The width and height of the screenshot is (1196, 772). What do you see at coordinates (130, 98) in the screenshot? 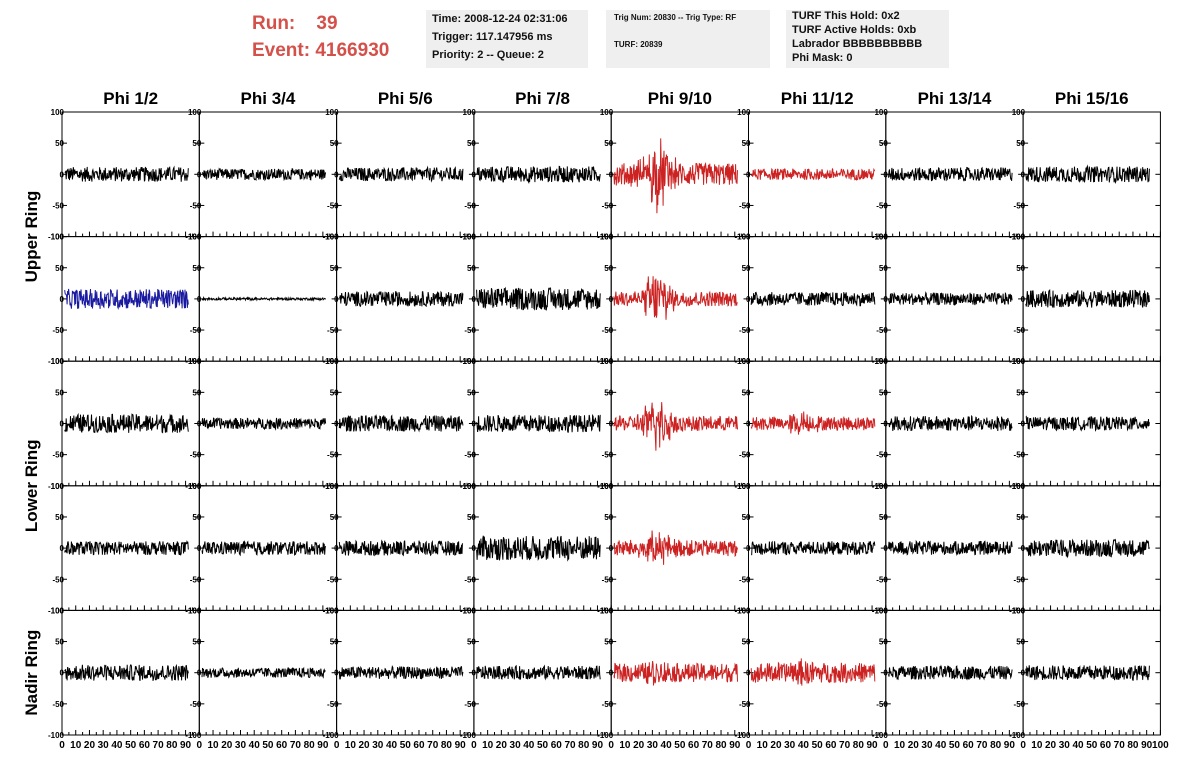
I see `column-title: Phi 1/2` at bounding box center [130, 98].